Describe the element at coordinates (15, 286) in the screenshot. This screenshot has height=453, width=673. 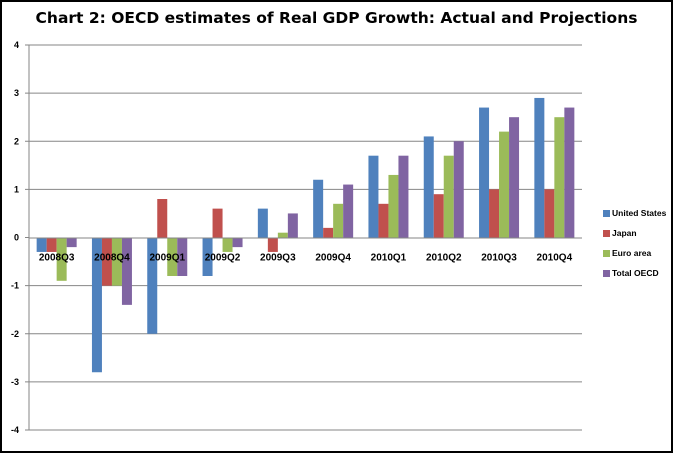
I see `y-tick-label: -1` at that location.